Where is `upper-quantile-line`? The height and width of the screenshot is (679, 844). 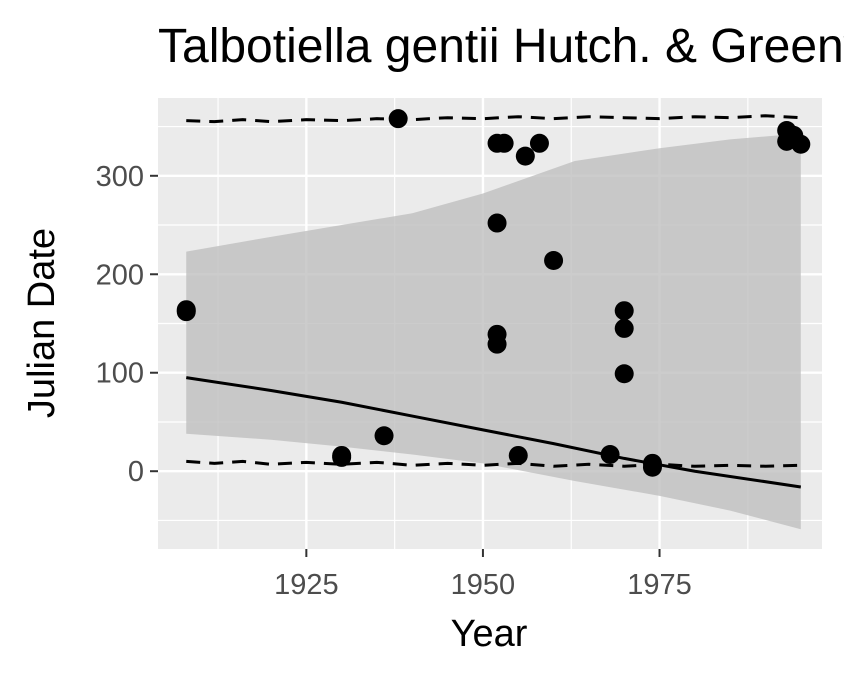
upper-quantile-line is located at coordinates (493, 119).